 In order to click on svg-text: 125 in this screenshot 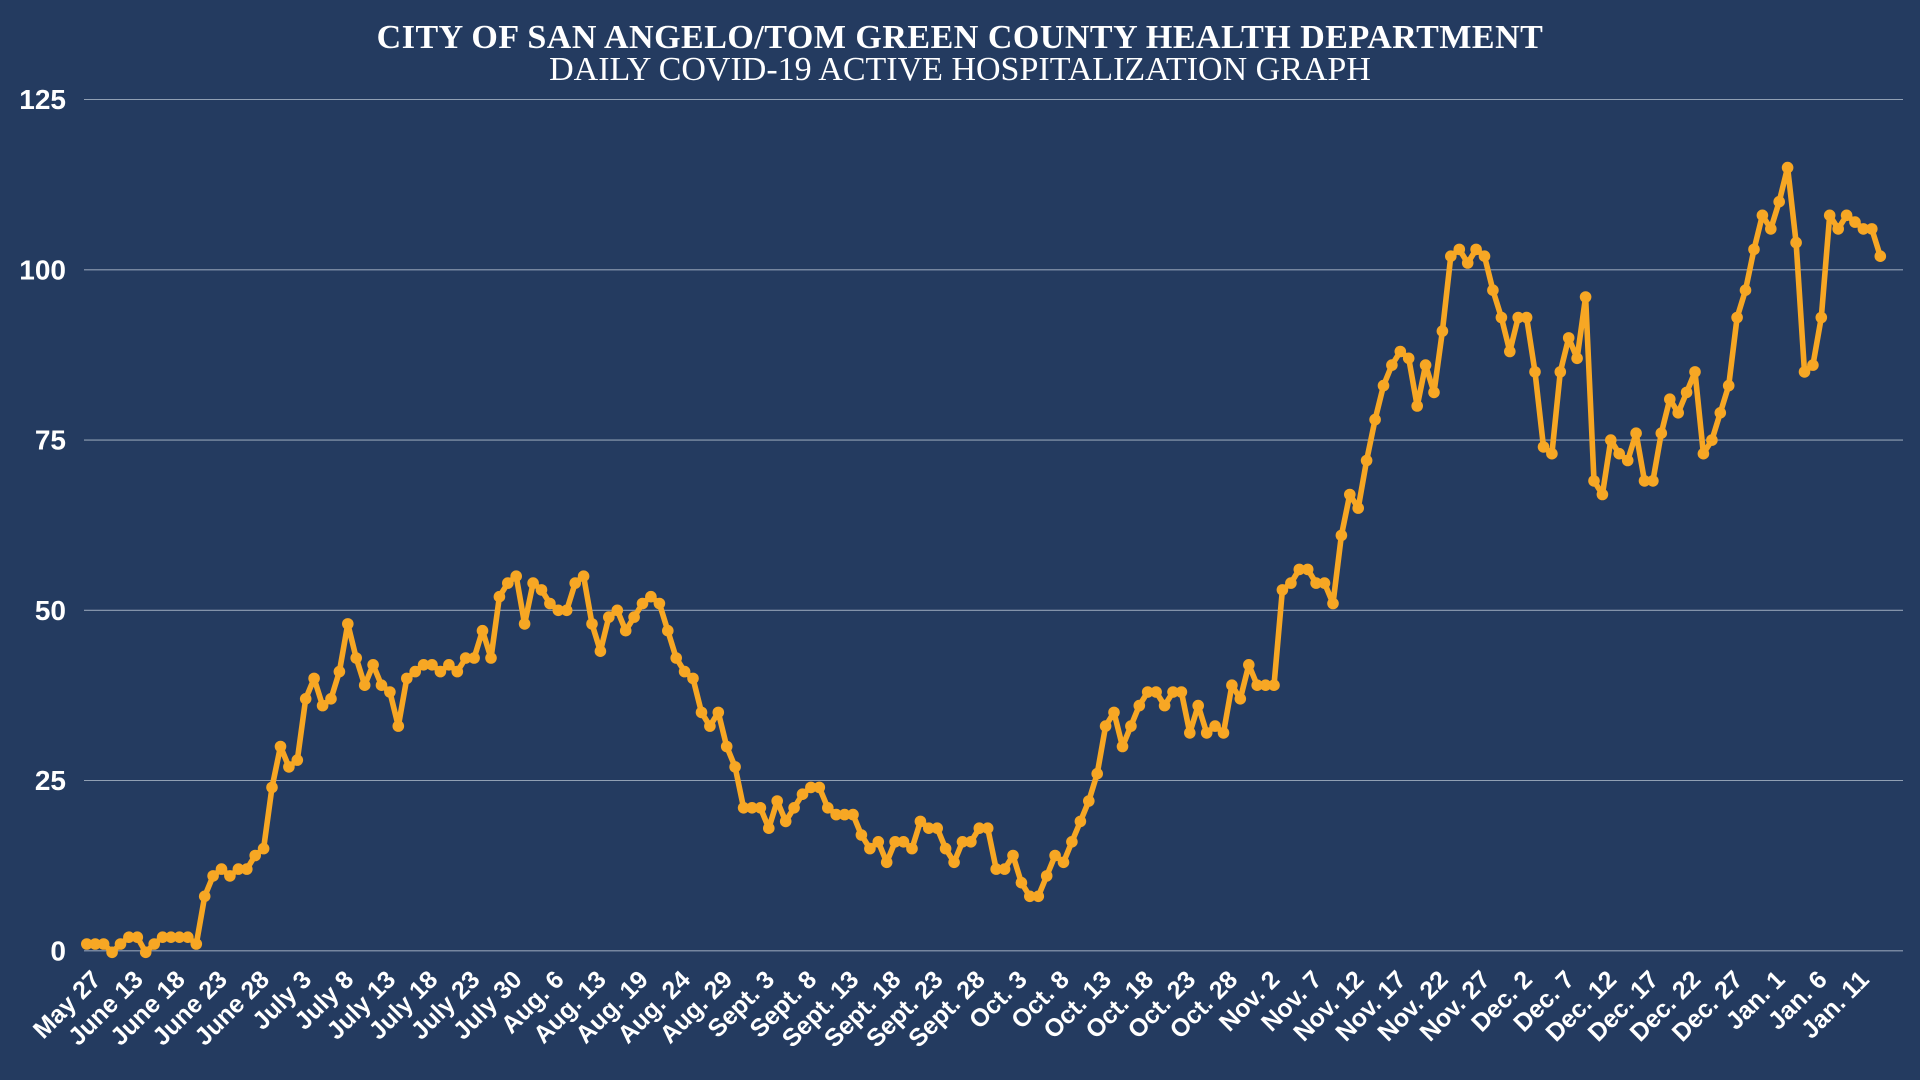, I will do `click(42, 99)`.